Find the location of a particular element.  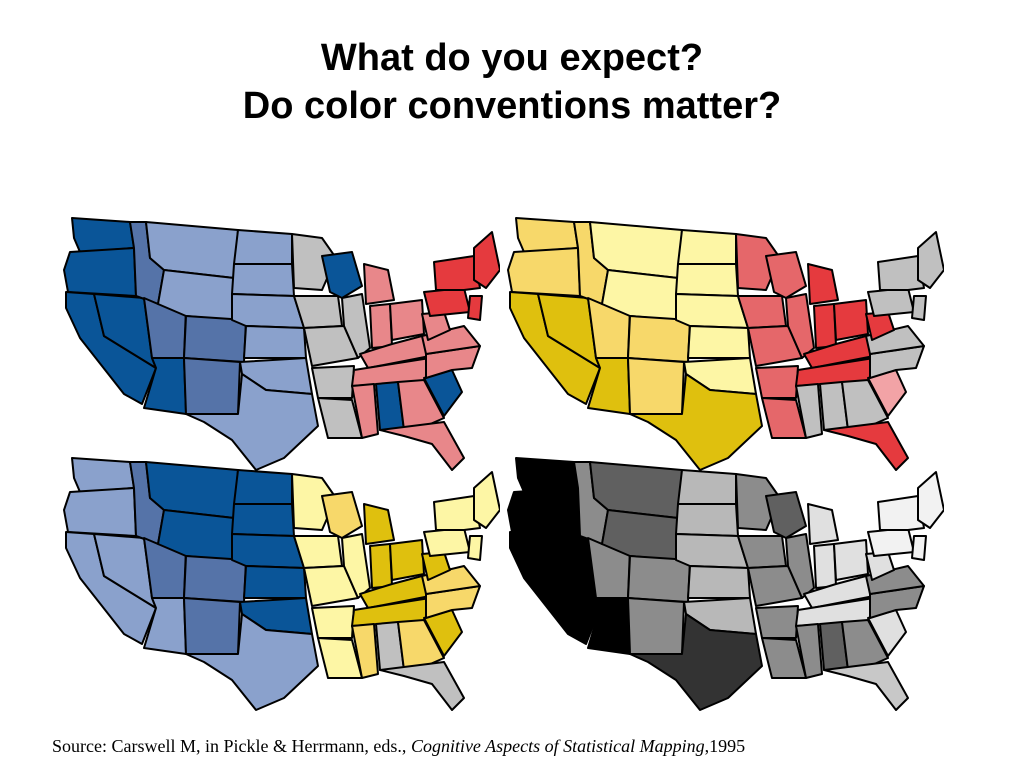

us-map-bottom-left-svg is located at coordinates (281, 584).